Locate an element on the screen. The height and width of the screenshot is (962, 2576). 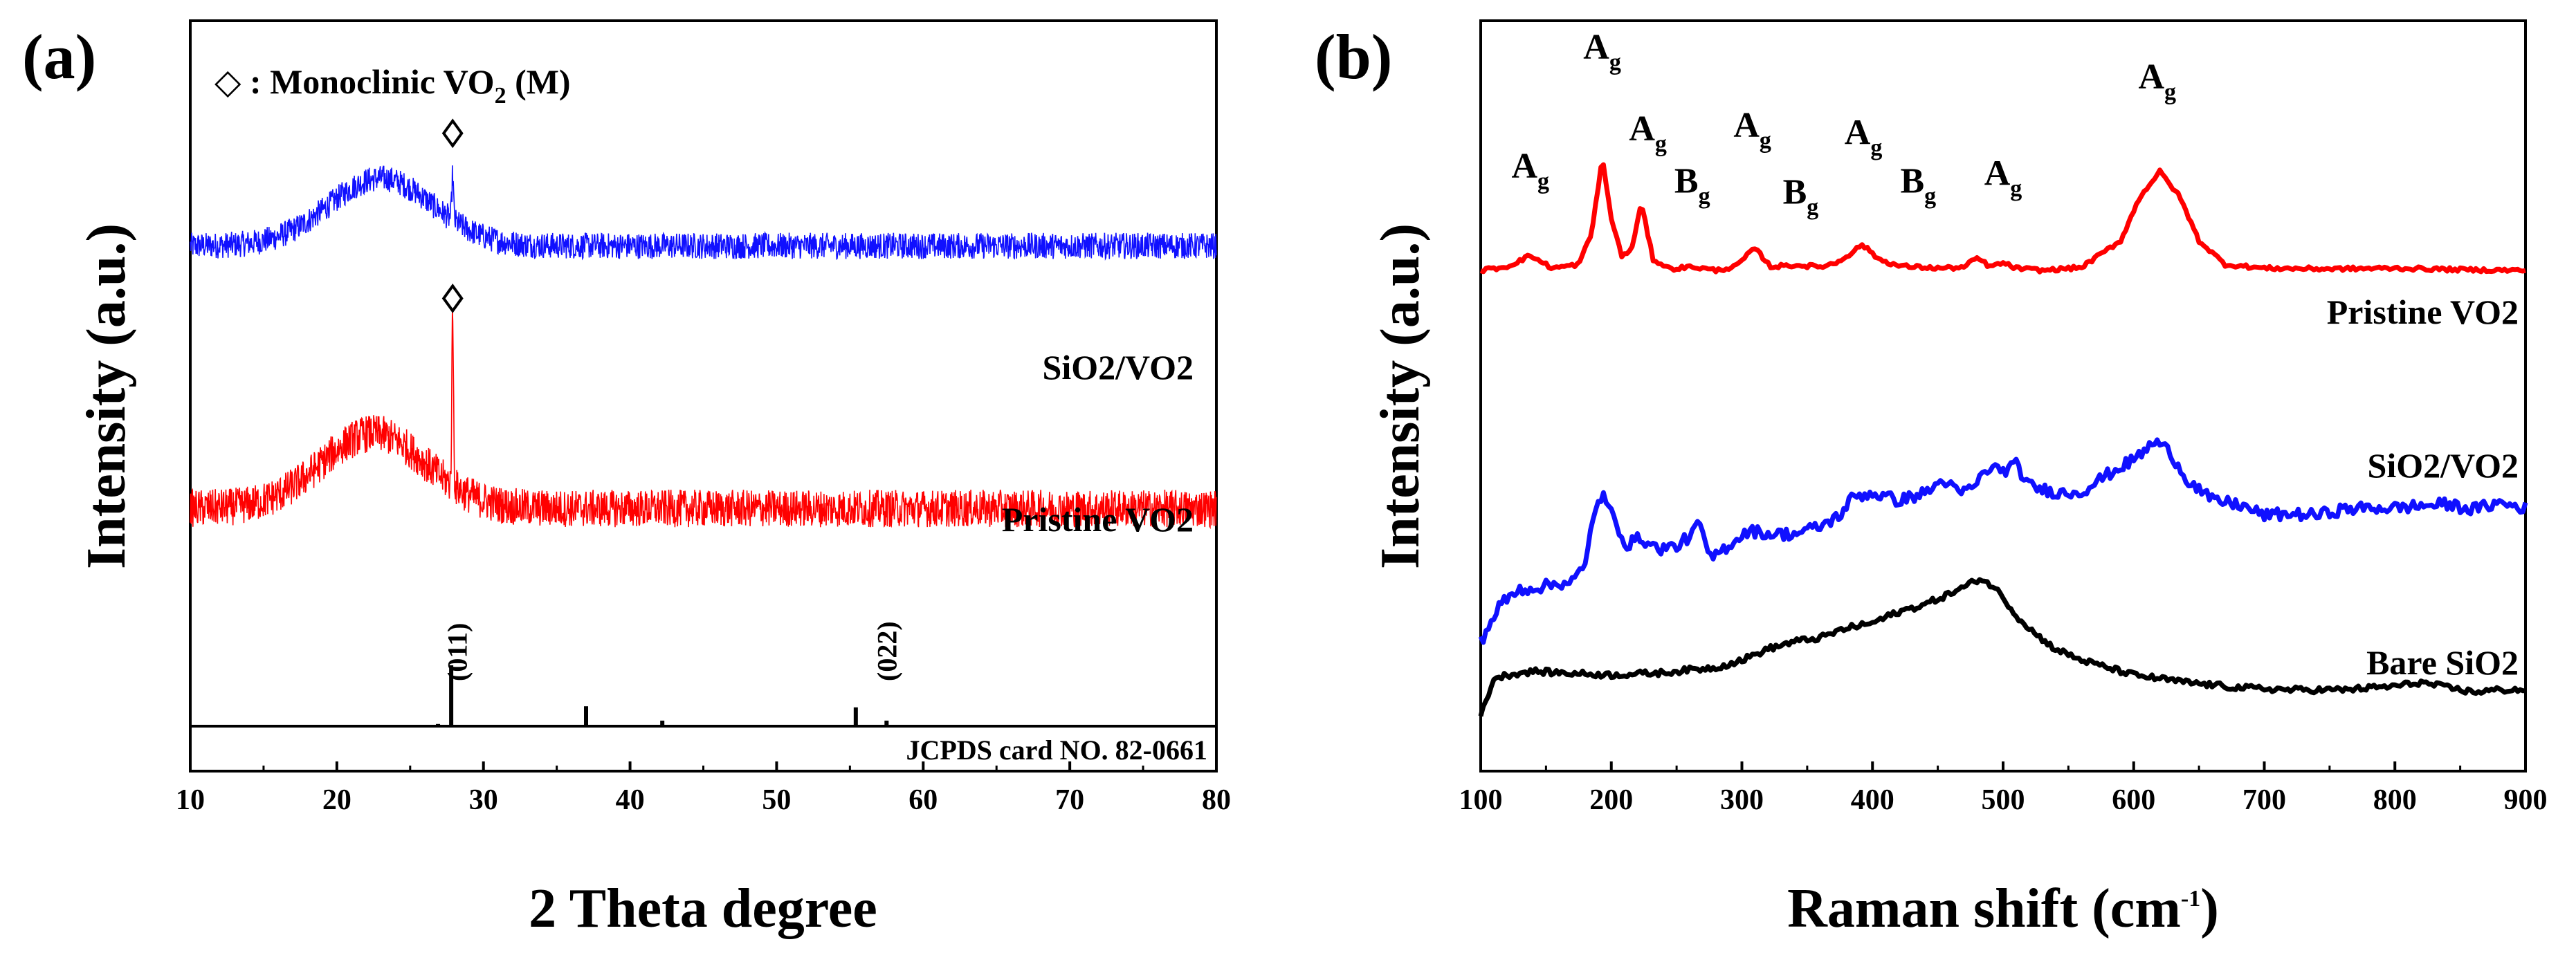
x-tick-label: 700 is located at coordinates (2264, 800).